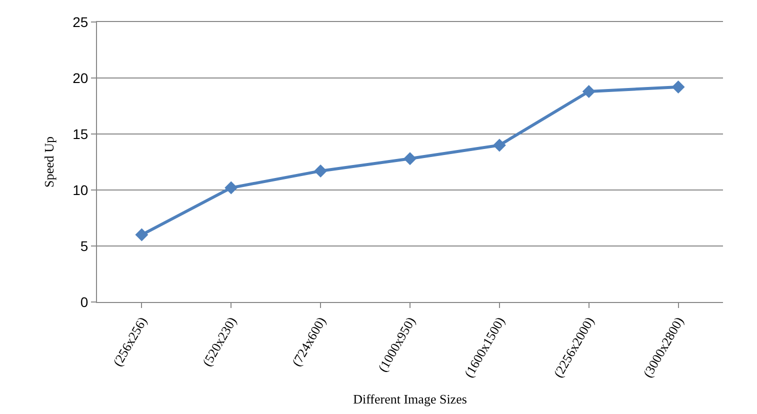 This screenshot has width=757, height=414. Describe the element at coordinates (84, 302) in the screenshot. I see `y-tick-label: 0` at that location.